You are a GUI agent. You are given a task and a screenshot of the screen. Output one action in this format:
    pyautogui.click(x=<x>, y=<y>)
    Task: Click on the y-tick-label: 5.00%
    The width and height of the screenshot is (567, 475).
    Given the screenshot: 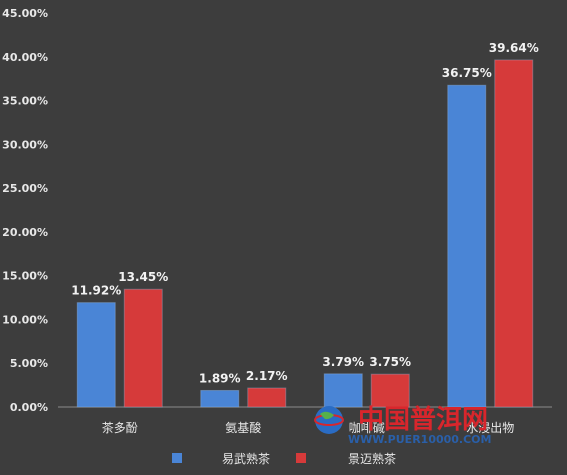 What is the action you would take?
    pyautogui.click(x=29, y=363)
    